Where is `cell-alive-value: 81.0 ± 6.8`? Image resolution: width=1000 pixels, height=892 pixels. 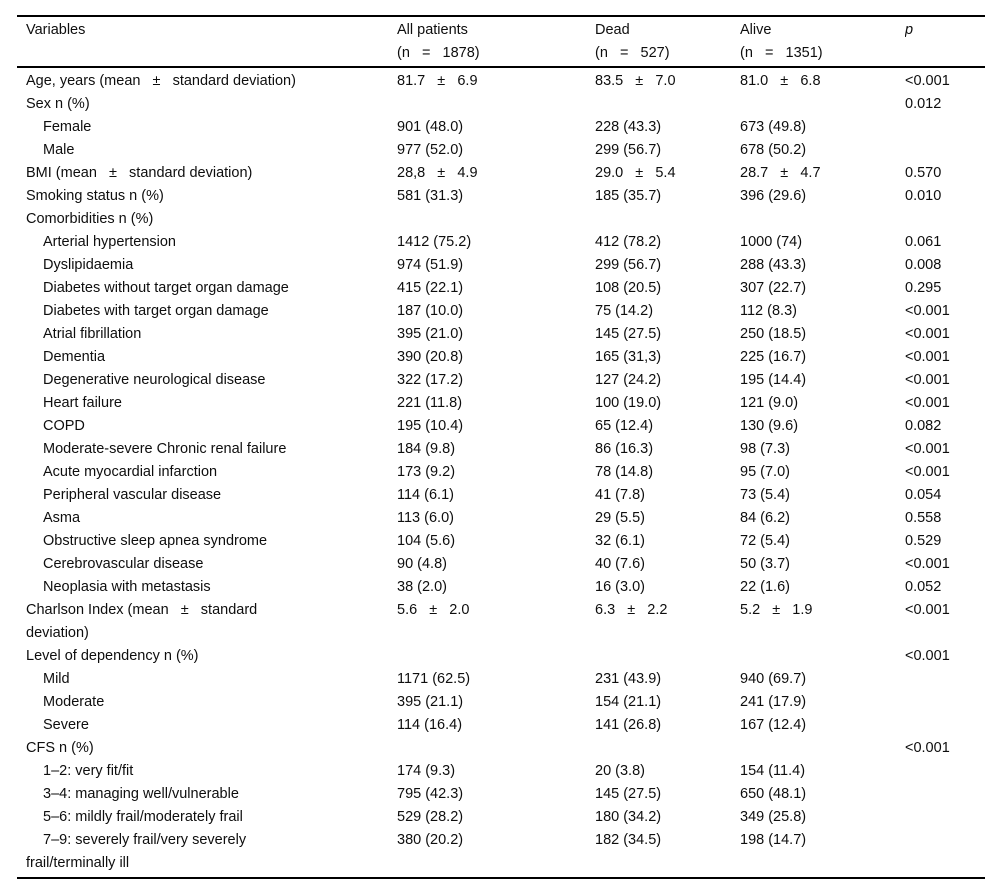
cell-alive-value: 81.0 ± 6.8 is located at coordinates (780, 81).